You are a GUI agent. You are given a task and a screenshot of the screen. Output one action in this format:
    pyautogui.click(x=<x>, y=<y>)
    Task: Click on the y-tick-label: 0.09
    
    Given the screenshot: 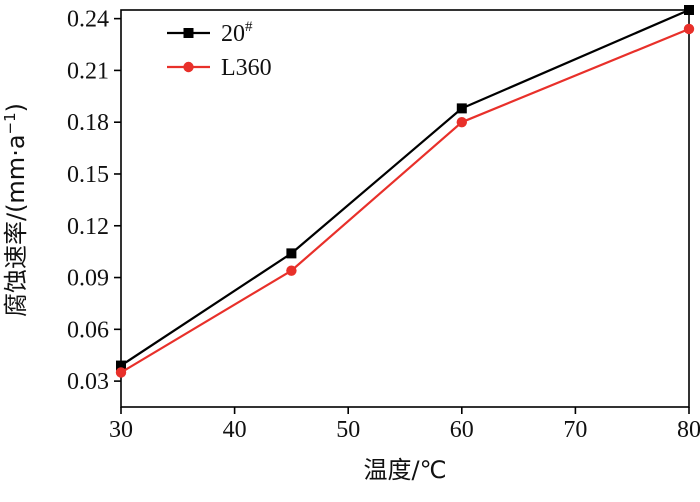 What is the action you would take?
    pyautogui.click(x=88, y=279)
    